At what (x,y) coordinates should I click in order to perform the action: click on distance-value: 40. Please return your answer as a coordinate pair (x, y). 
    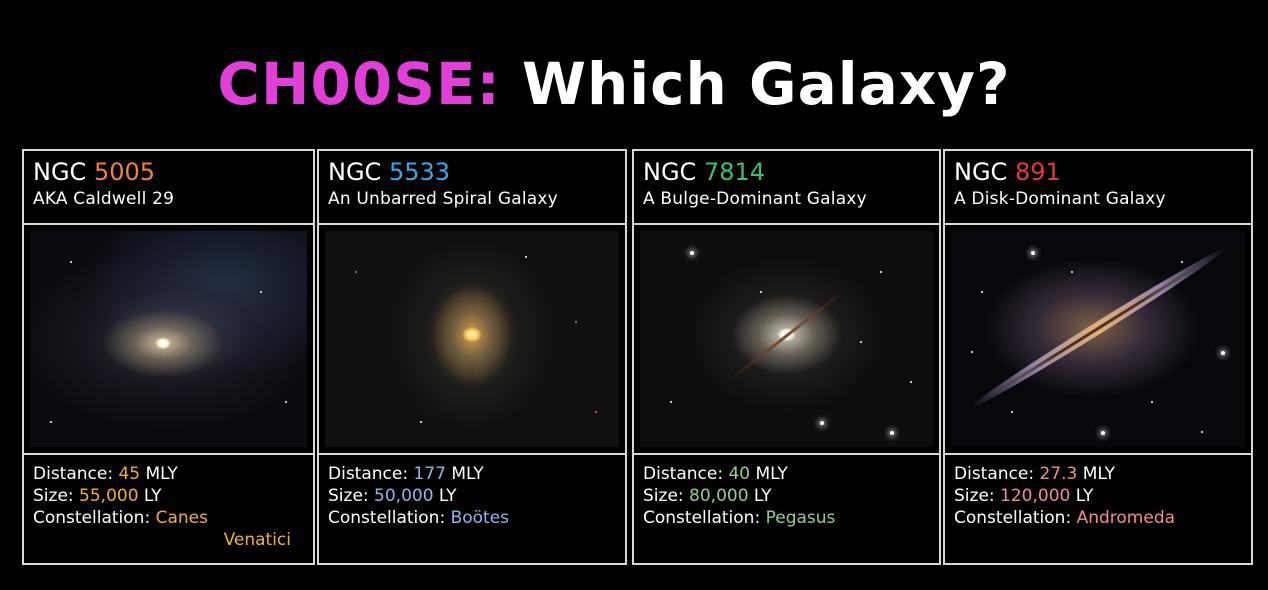
    Looking at the image, I should click on (739, 474).